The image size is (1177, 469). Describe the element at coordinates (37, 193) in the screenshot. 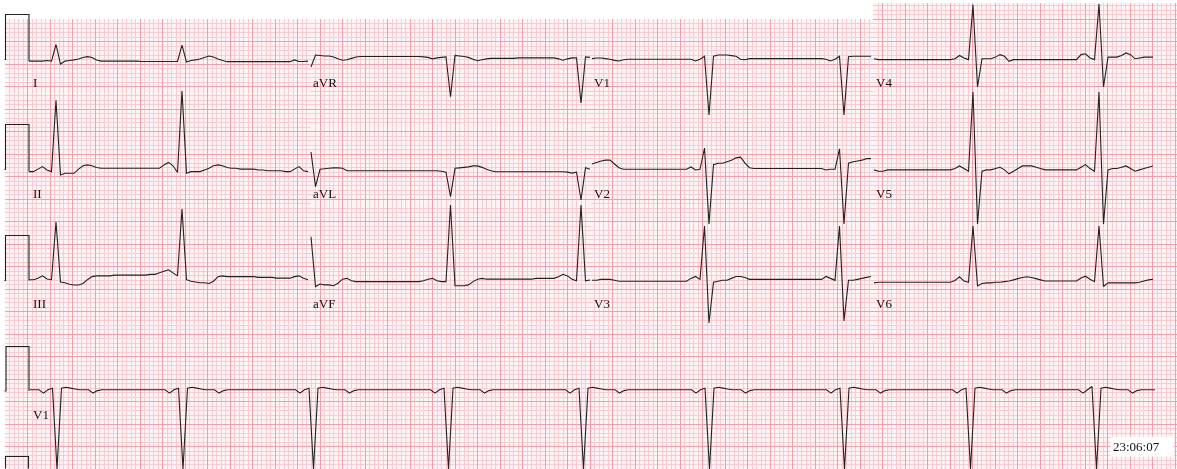

I see `text: II` at that location.